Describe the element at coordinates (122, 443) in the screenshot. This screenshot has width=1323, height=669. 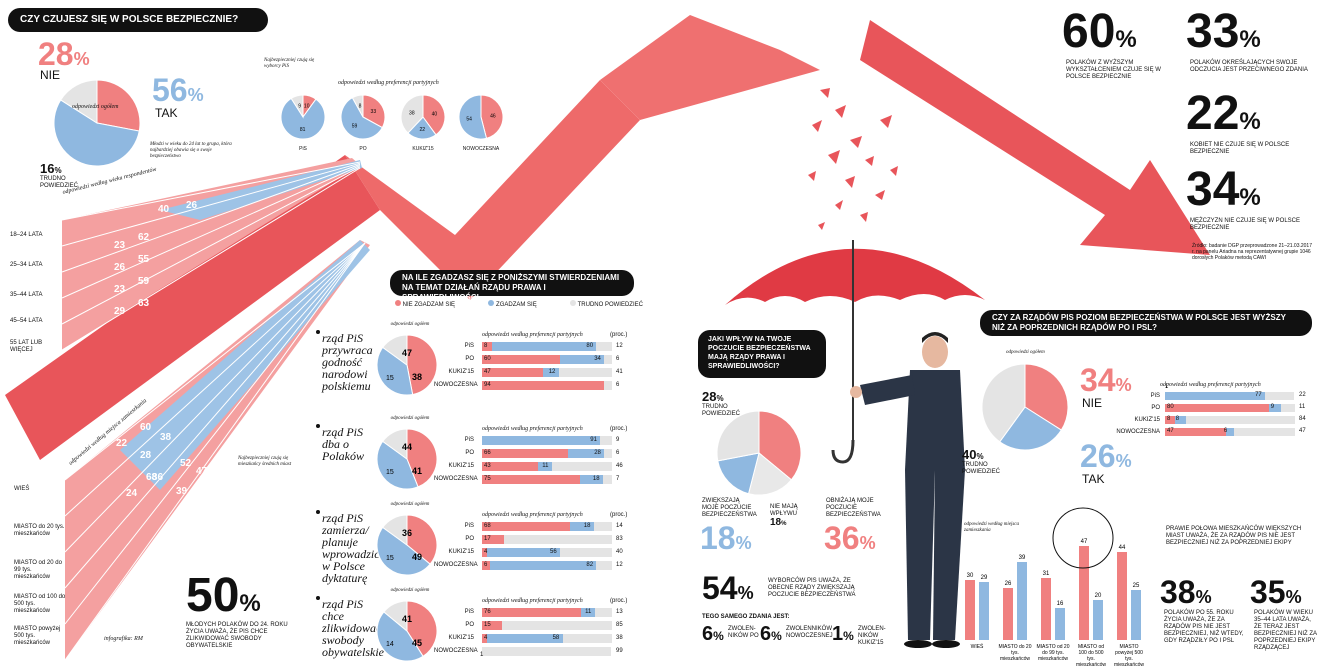
I see `place-value-pink: 22` at that location.